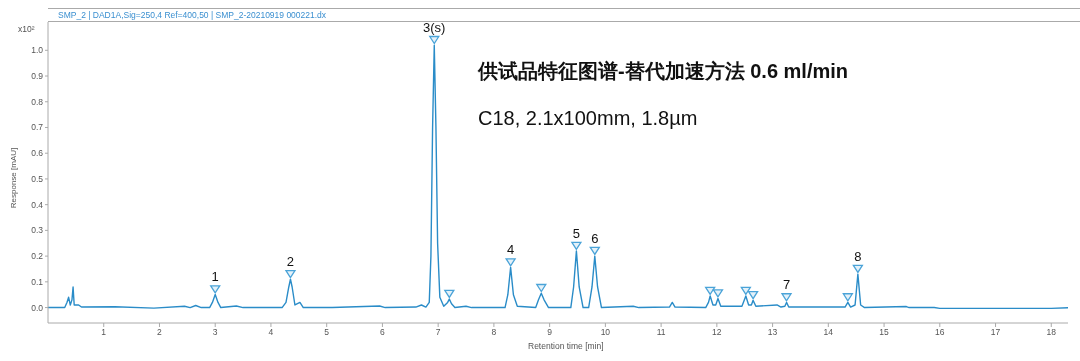 The width and height of the screenshot is (1080, 361). What do you see at coordinates (786, 285) in the screenshot?
I see `annotation: 7` at bounding box center [786, 285].